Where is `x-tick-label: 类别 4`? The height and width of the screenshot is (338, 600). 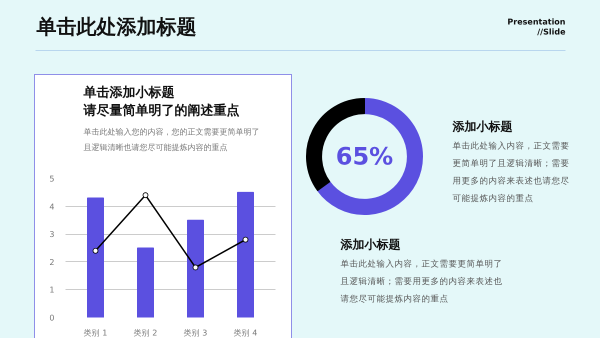 x-tick-label: 类别 4 is located at coordinates (246, 333).